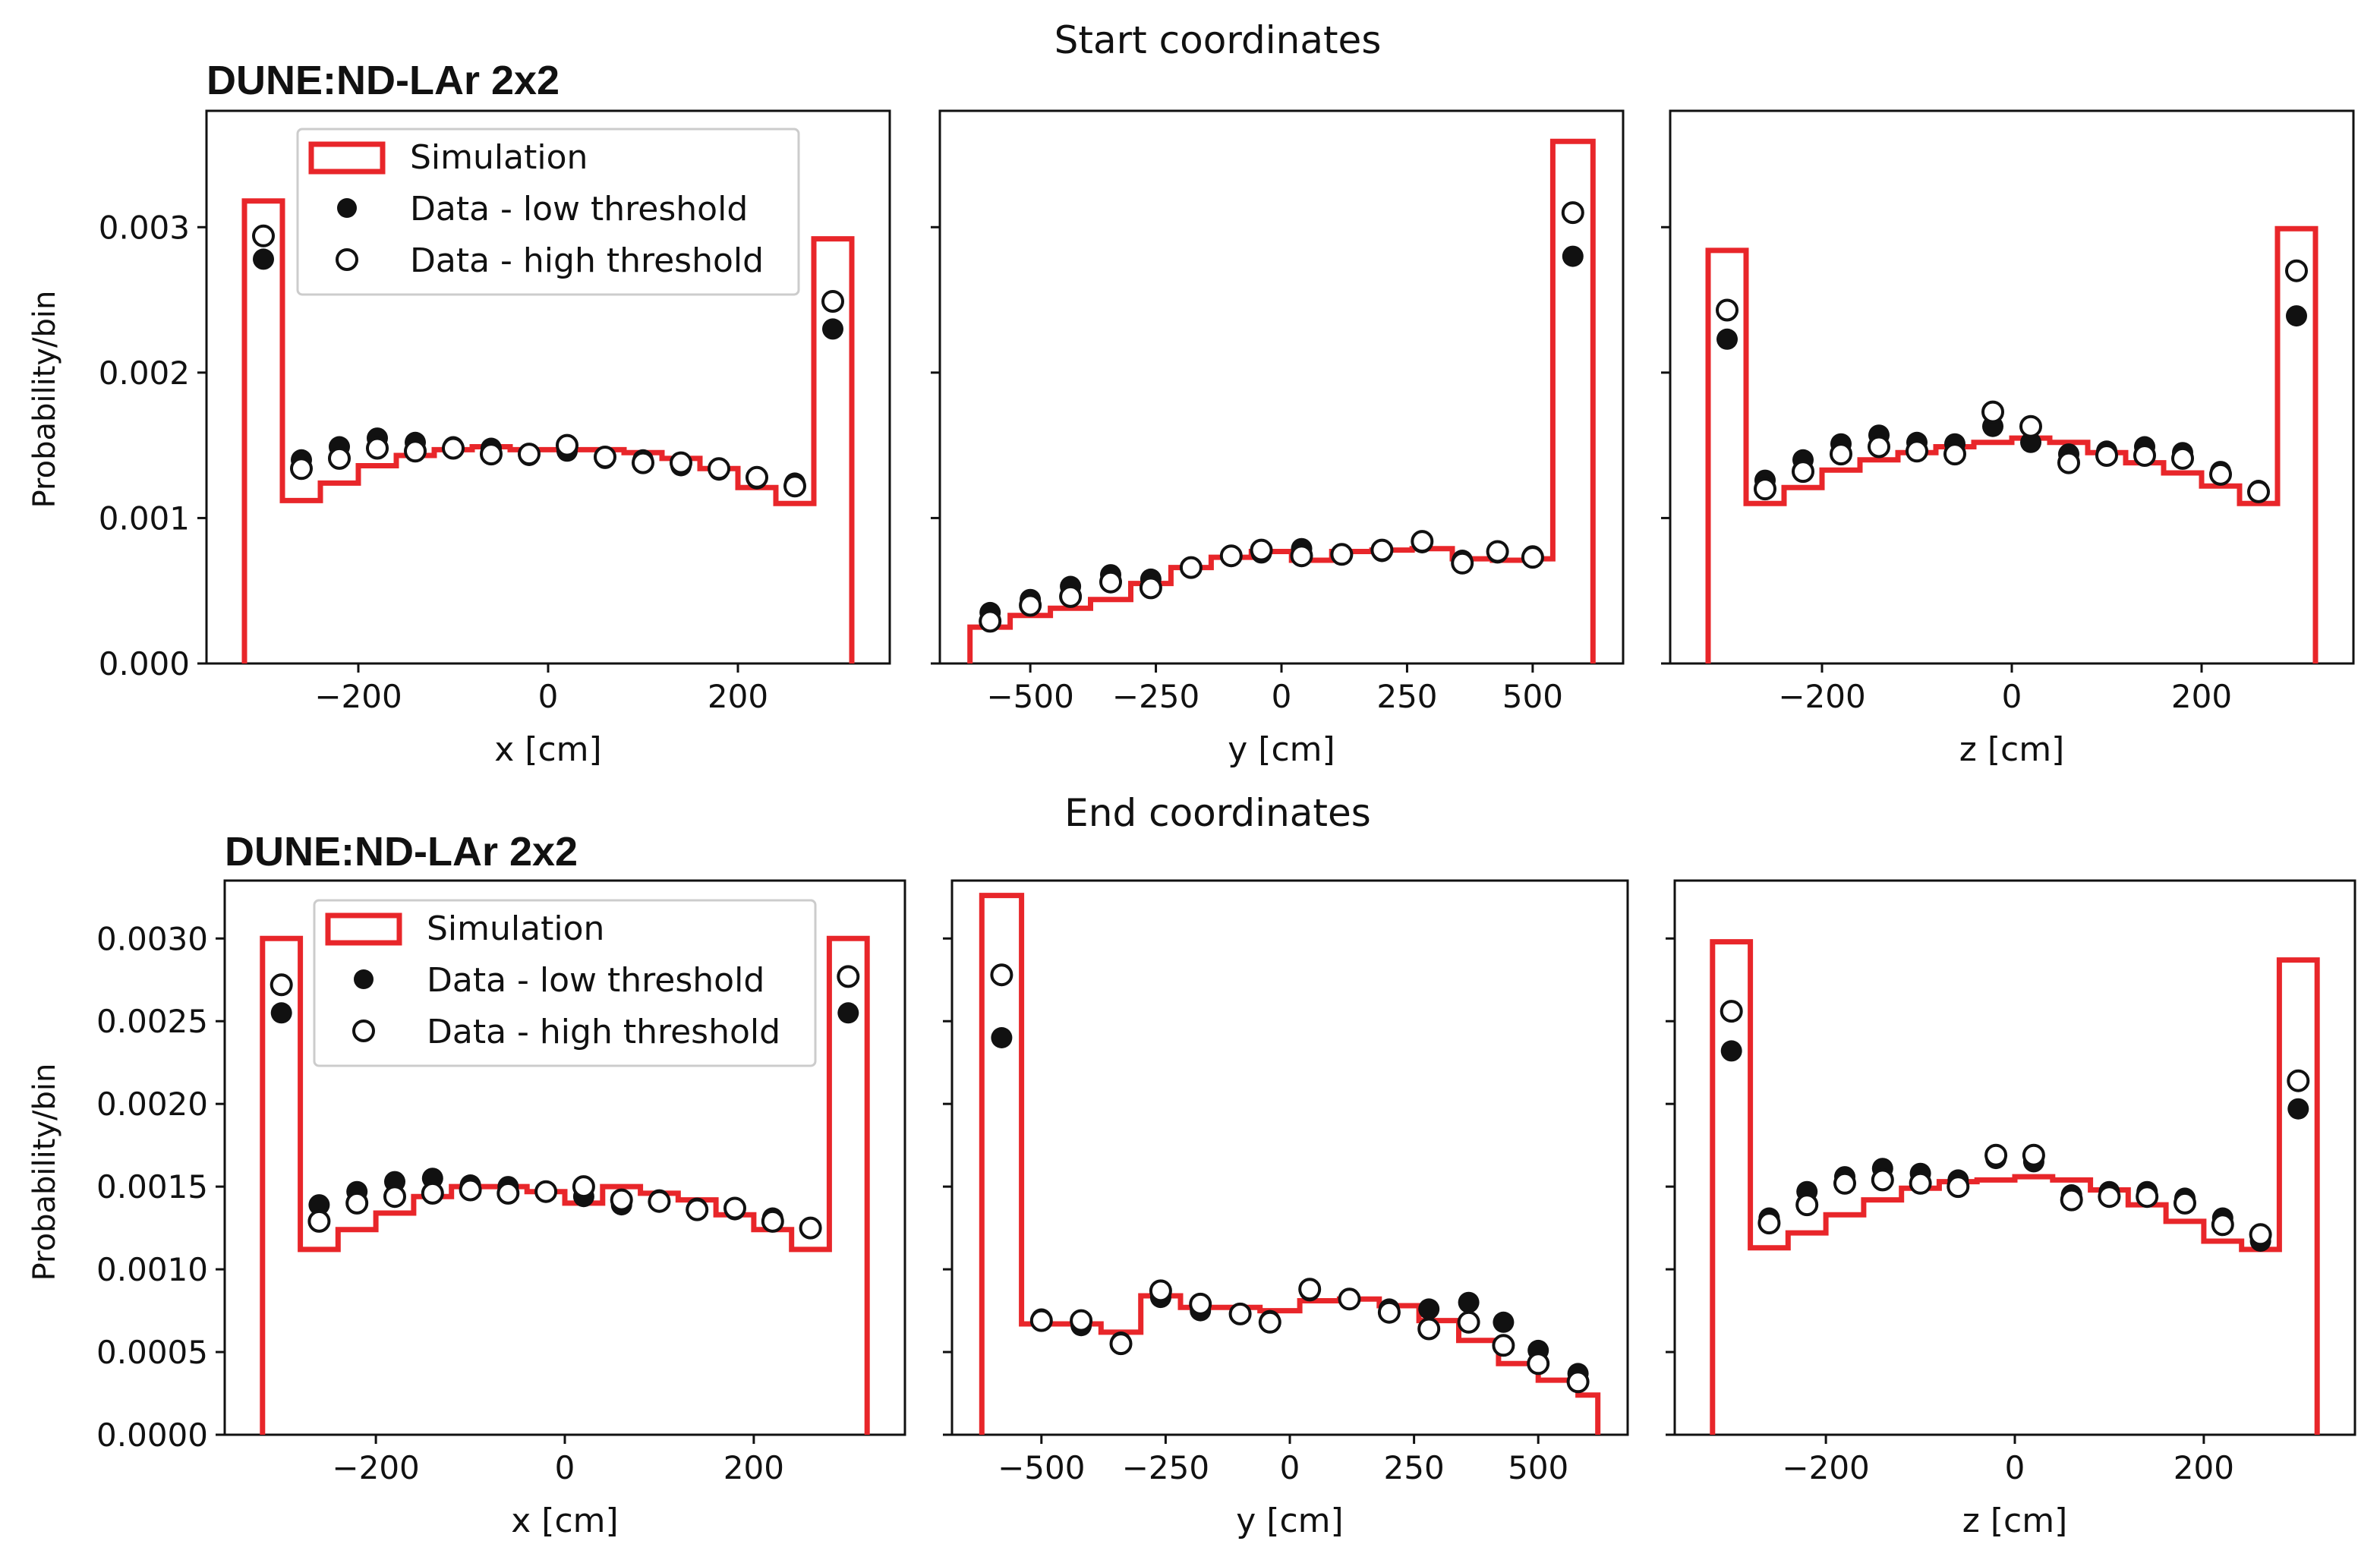 The image size is (2380, 1560). I want to click on end-x-y-tick-label: 0.0025, so click(152, 1021).